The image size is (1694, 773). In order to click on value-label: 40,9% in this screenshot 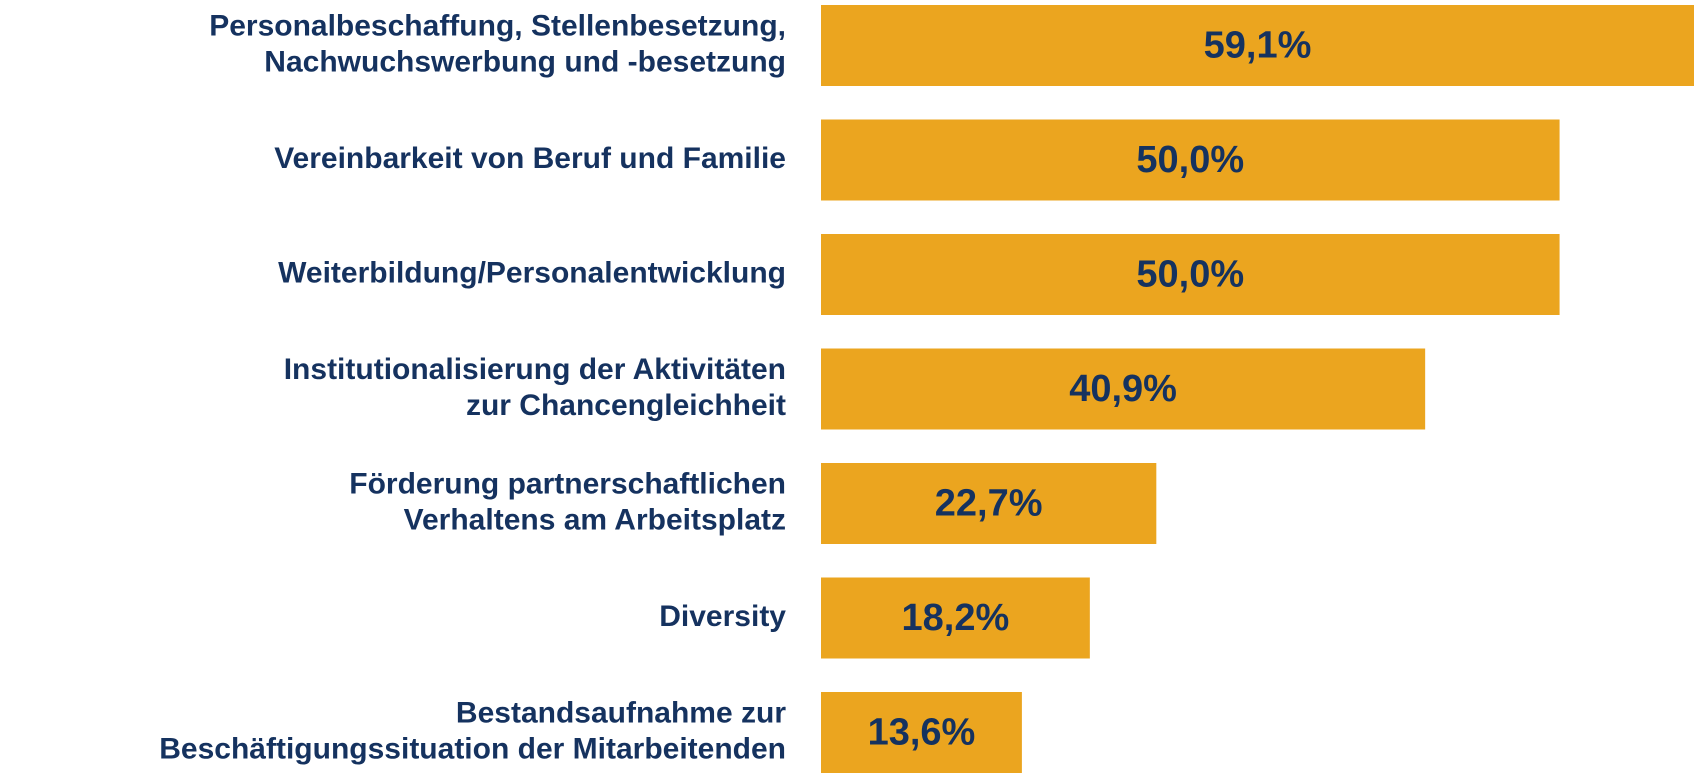, I will do `click(1123, 389)`.